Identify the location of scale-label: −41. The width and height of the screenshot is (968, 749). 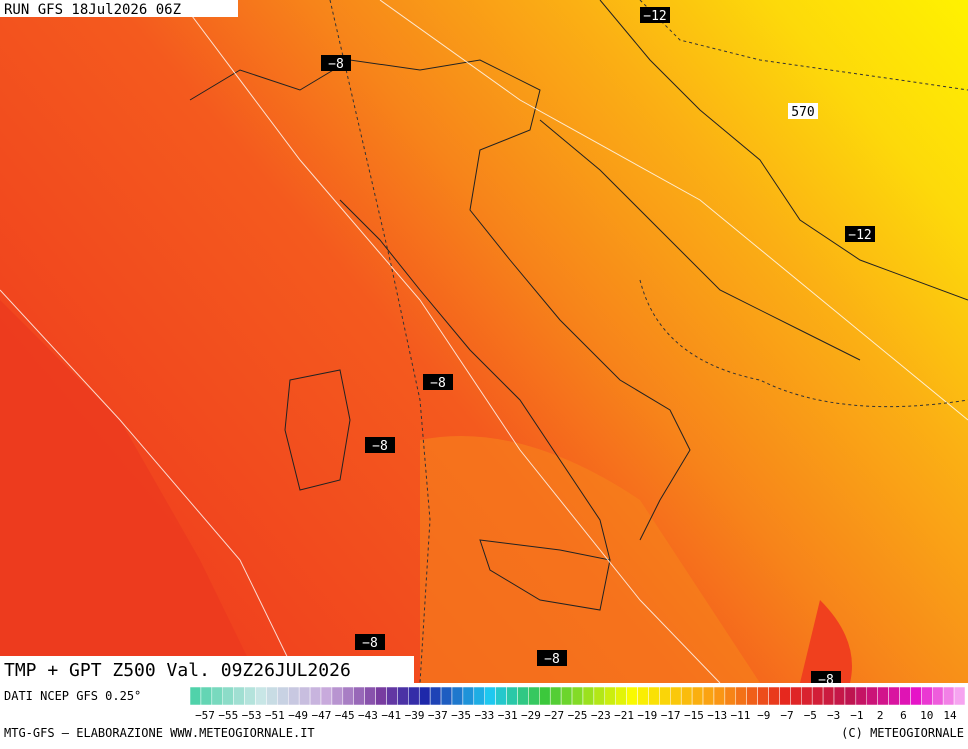
(391, 715).